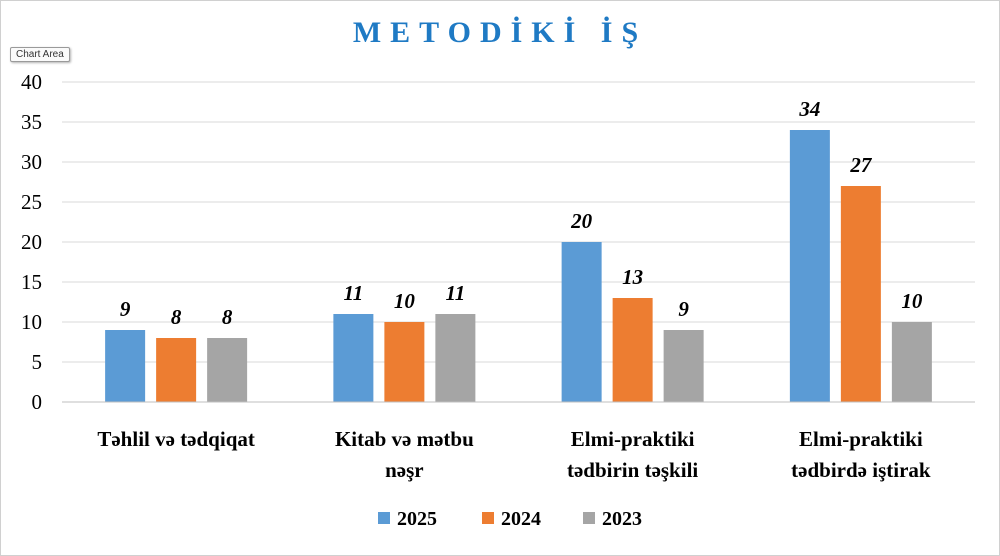 The image size is (1000, 556). What do you see at coordinates (31, 282) in the screenshot?
I see `y-tick-label: 15` at bounding box center [31, 282].